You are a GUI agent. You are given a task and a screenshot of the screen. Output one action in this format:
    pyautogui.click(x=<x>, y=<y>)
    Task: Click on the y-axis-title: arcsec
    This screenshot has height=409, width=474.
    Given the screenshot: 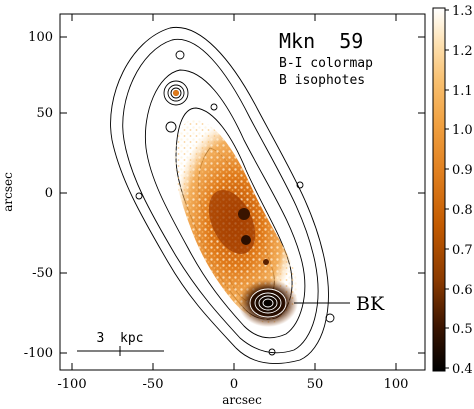 What is the action you would take?
    pyautogui.click(x=8, y=192)
    